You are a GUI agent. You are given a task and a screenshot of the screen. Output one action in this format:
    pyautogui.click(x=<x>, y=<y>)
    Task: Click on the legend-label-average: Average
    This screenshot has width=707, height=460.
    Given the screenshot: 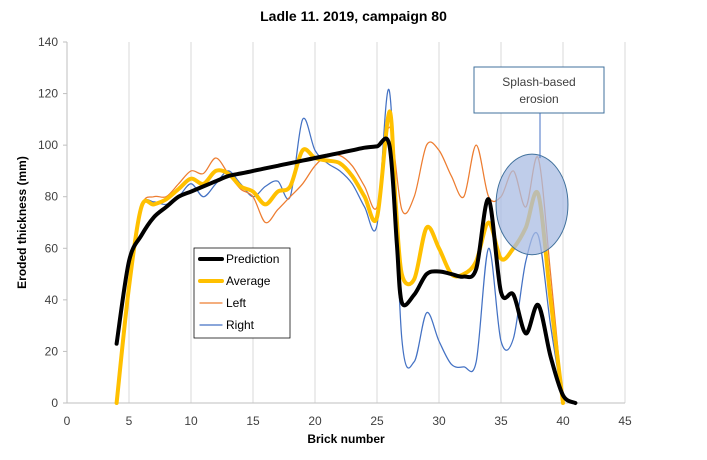 What is the action you would take?
    pyautogui.click(x=248, y=281)
    